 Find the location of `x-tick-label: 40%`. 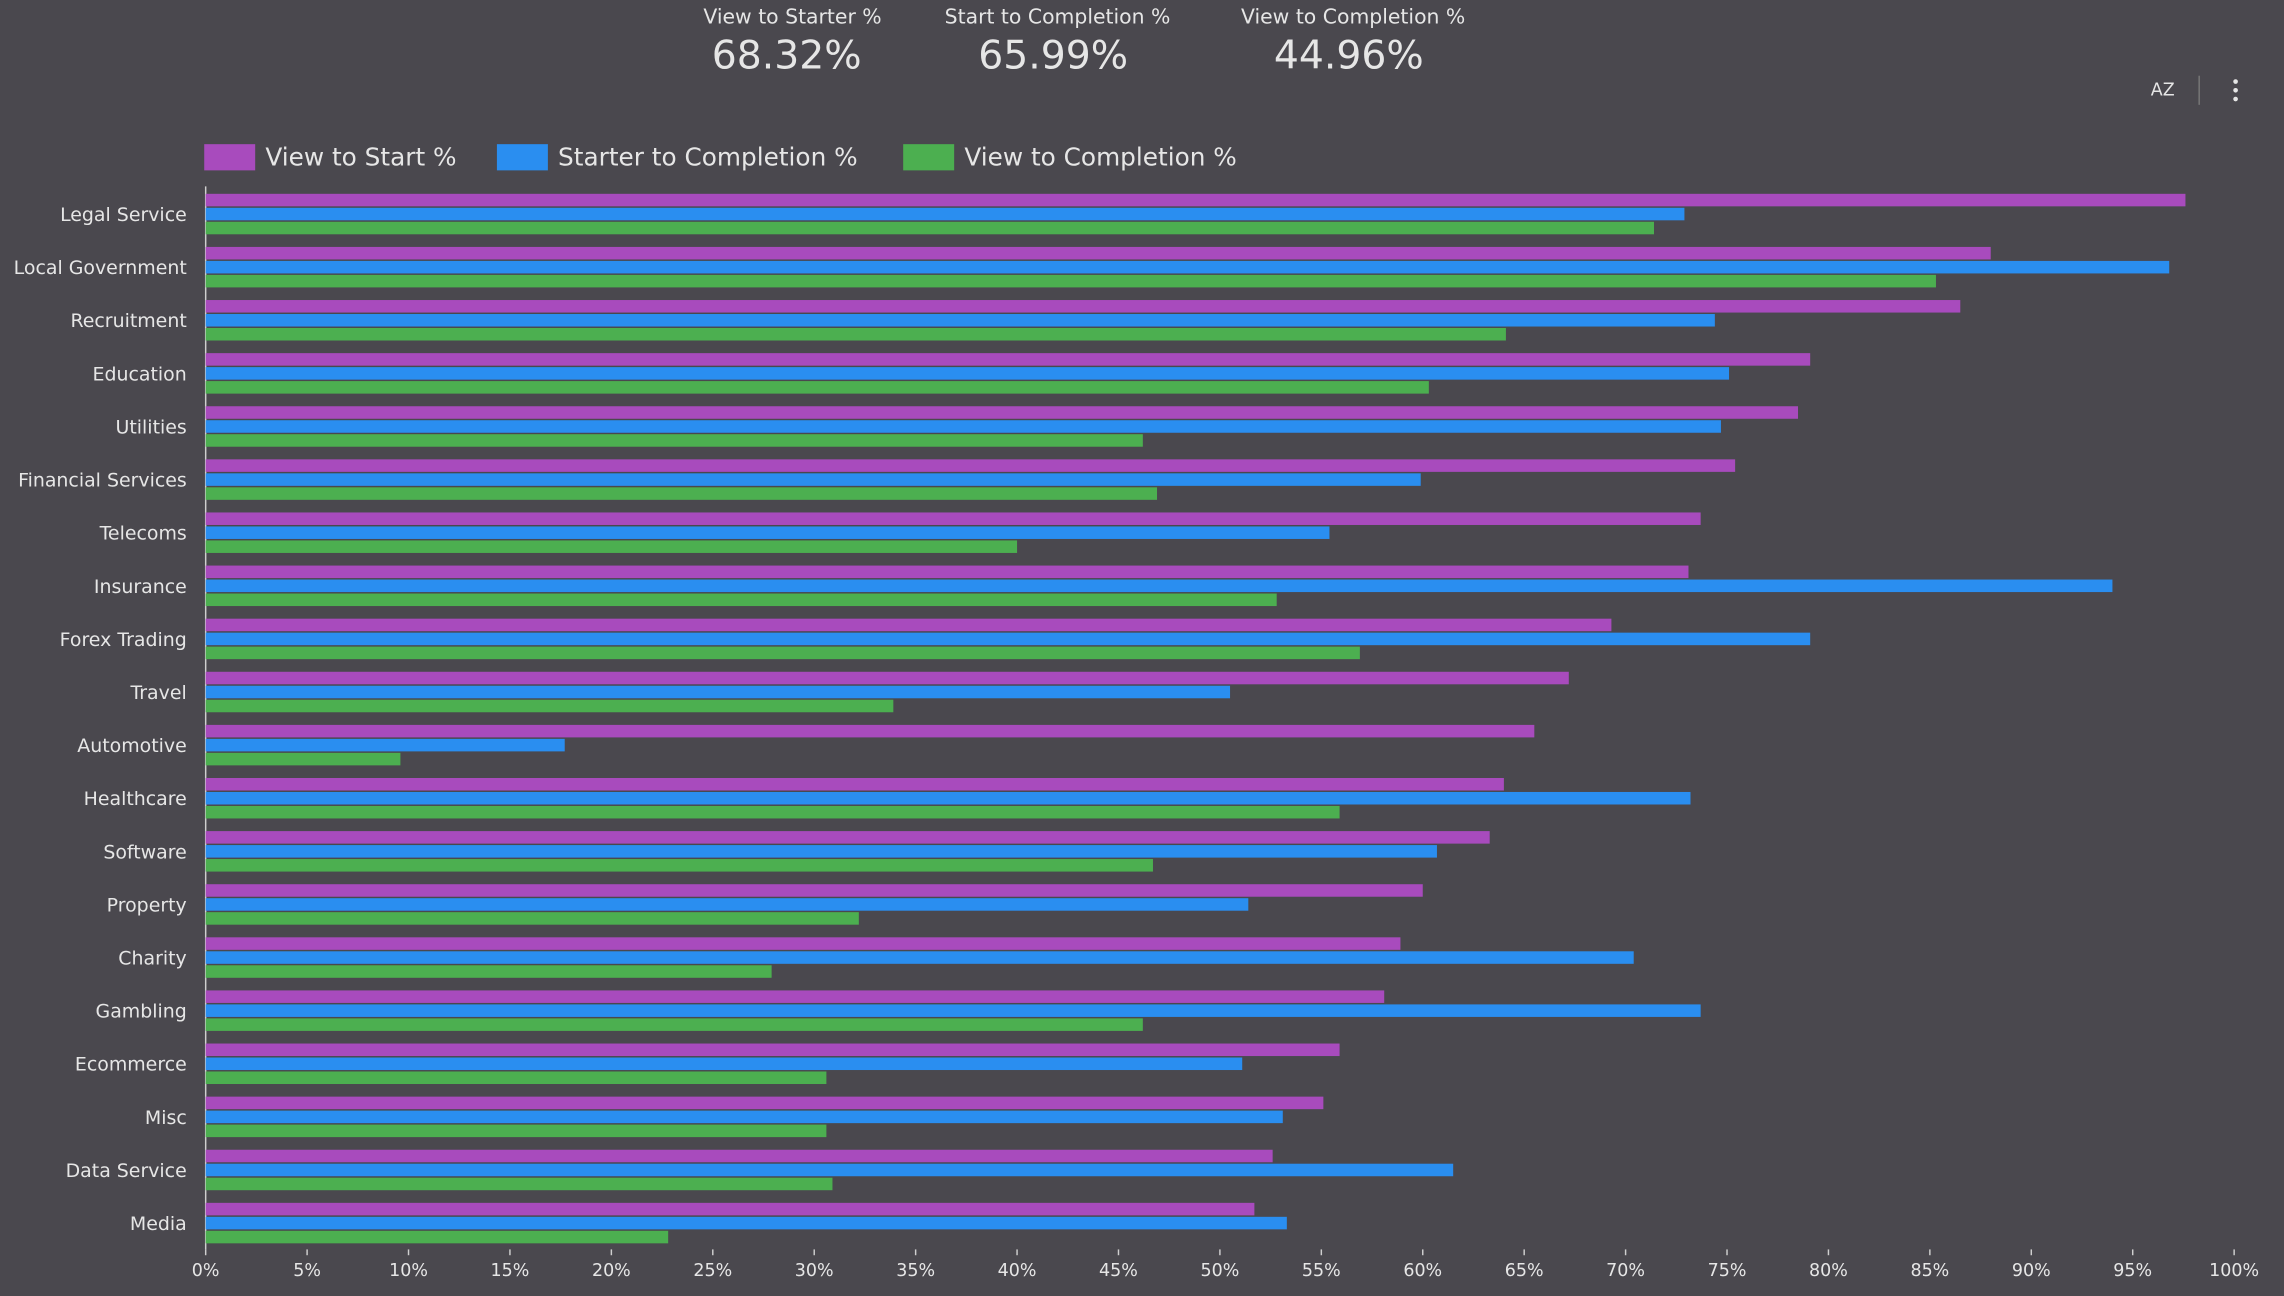

x-tick-label: 40% is located at coordinates (1017, 1271).